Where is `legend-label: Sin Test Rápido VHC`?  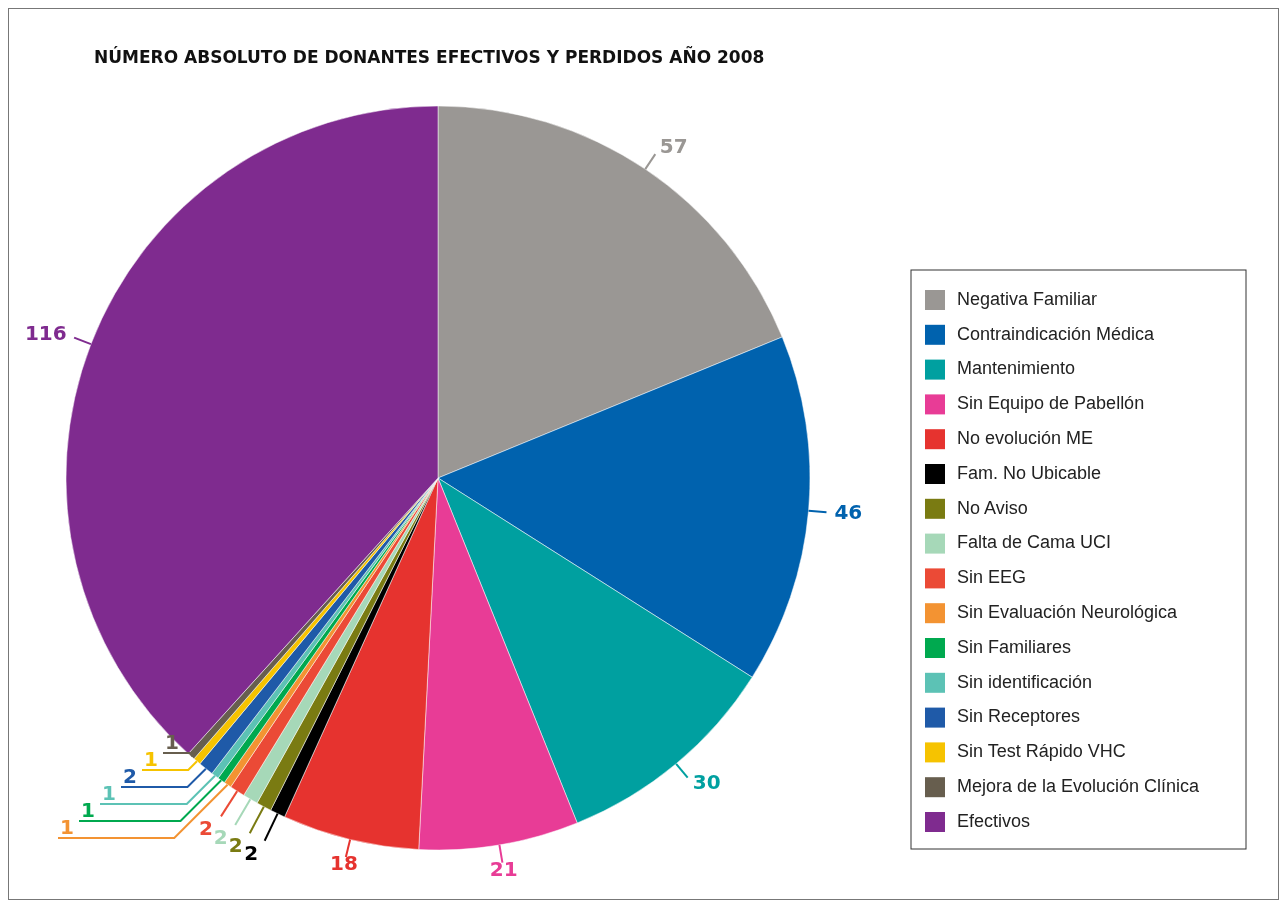
legend-label: Sin Test Rápido VHC is located at coordinates (1041, 751).